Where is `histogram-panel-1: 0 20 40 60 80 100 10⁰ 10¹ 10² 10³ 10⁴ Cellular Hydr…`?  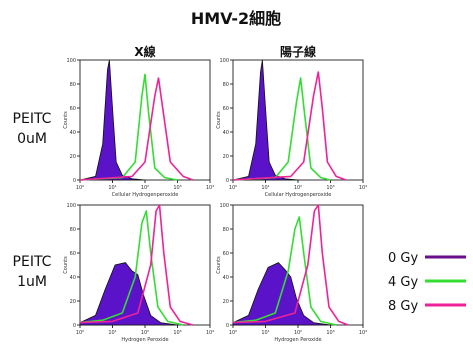
histogram-panel-1: 0 20 40 60 80 100 10⁰ 10¹ 10² 10³ 10⁴ Cellular Hydr… is located at coordinates (291, 128).